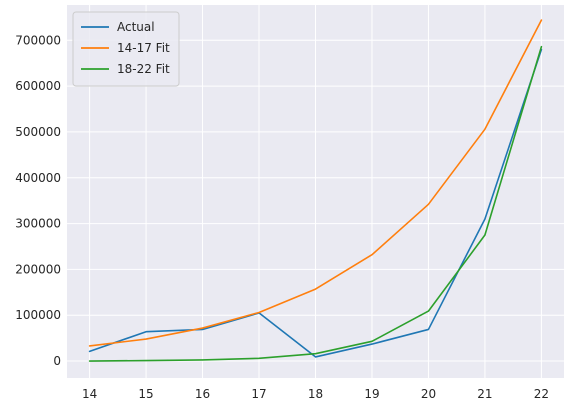 The width and height of the screenshot is (572, 413). What do you see at coordinates (57, 361) in the screenshot?
I see `y-tick-label: 0` at bounding box center [57, 361].